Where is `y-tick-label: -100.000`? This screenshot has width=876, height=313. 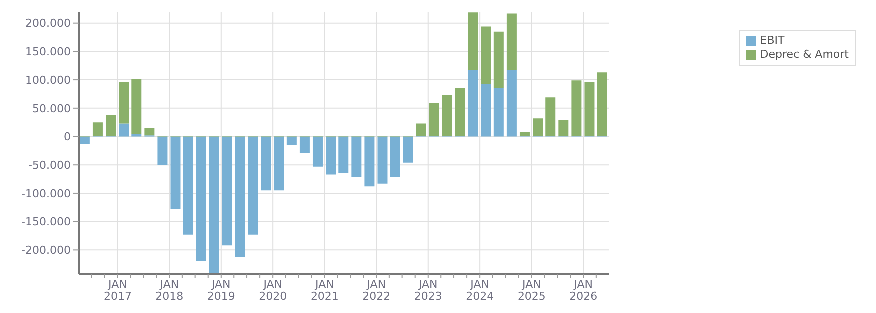 y-tick-label: -100.000 is located at coordinates (46, 193).